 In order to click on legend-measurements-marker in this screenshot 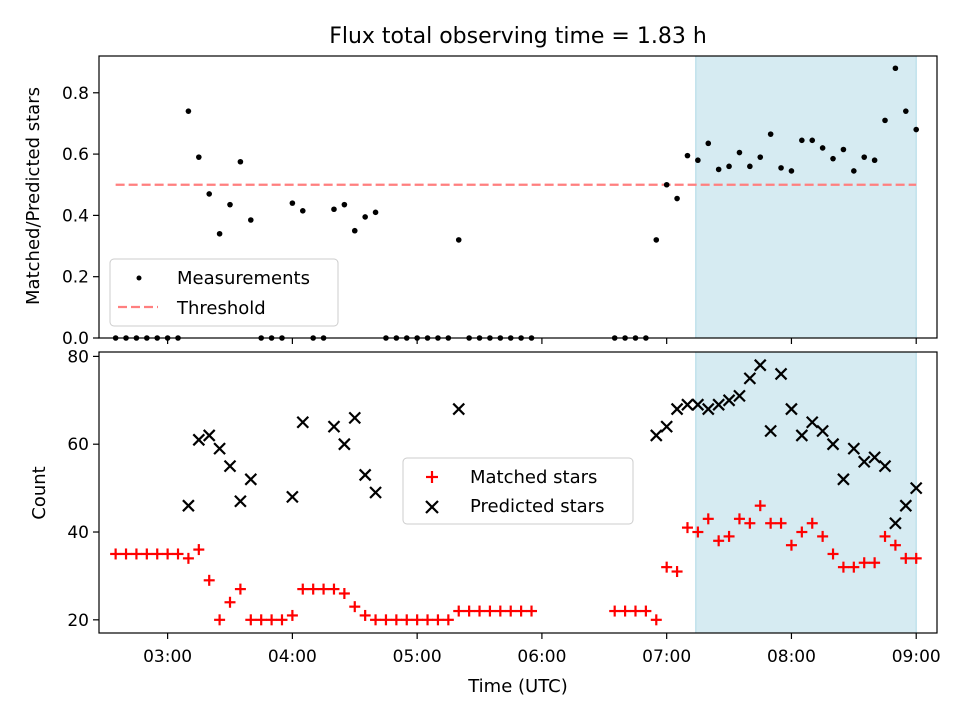, I will do `click(139, 278)`.